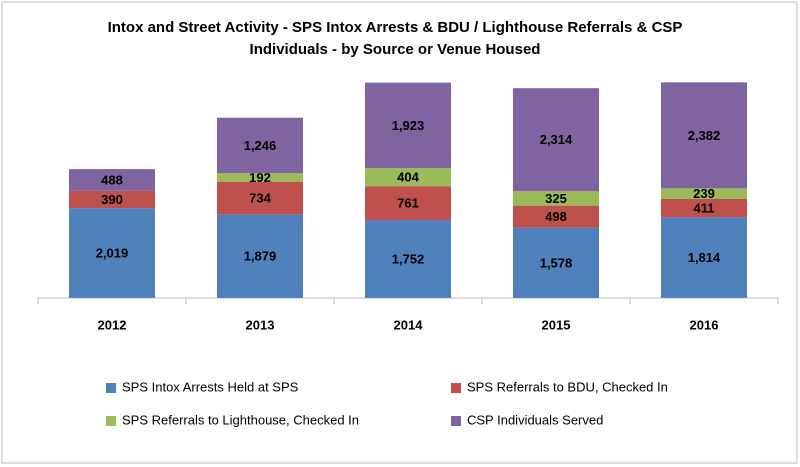  I want to click on legend-label: CSP Individuals Served, so click(535, 419).